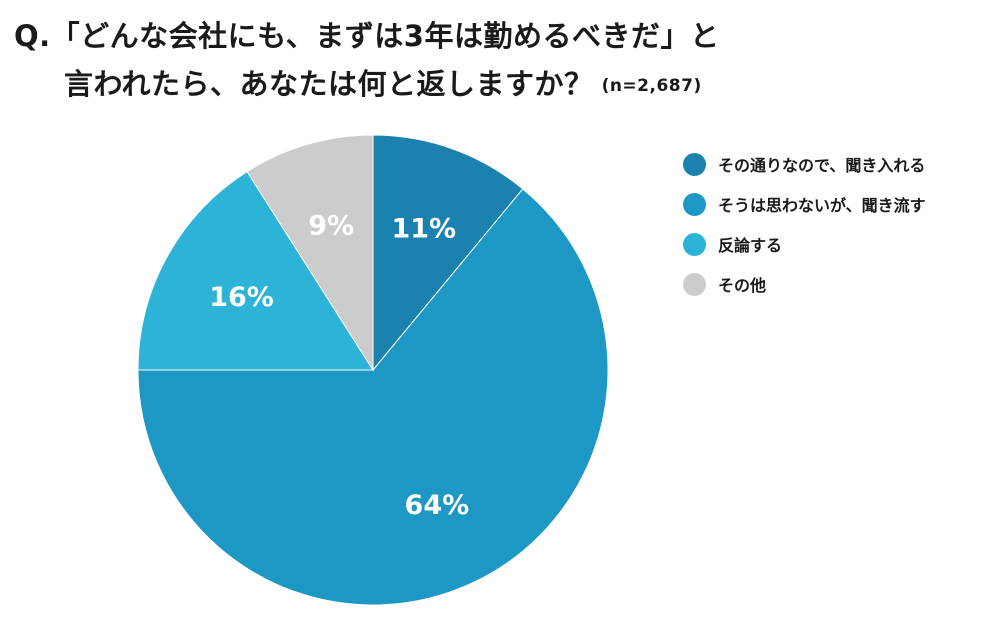  I want to click on legend-label-3: 反論する, so click(750, 245).